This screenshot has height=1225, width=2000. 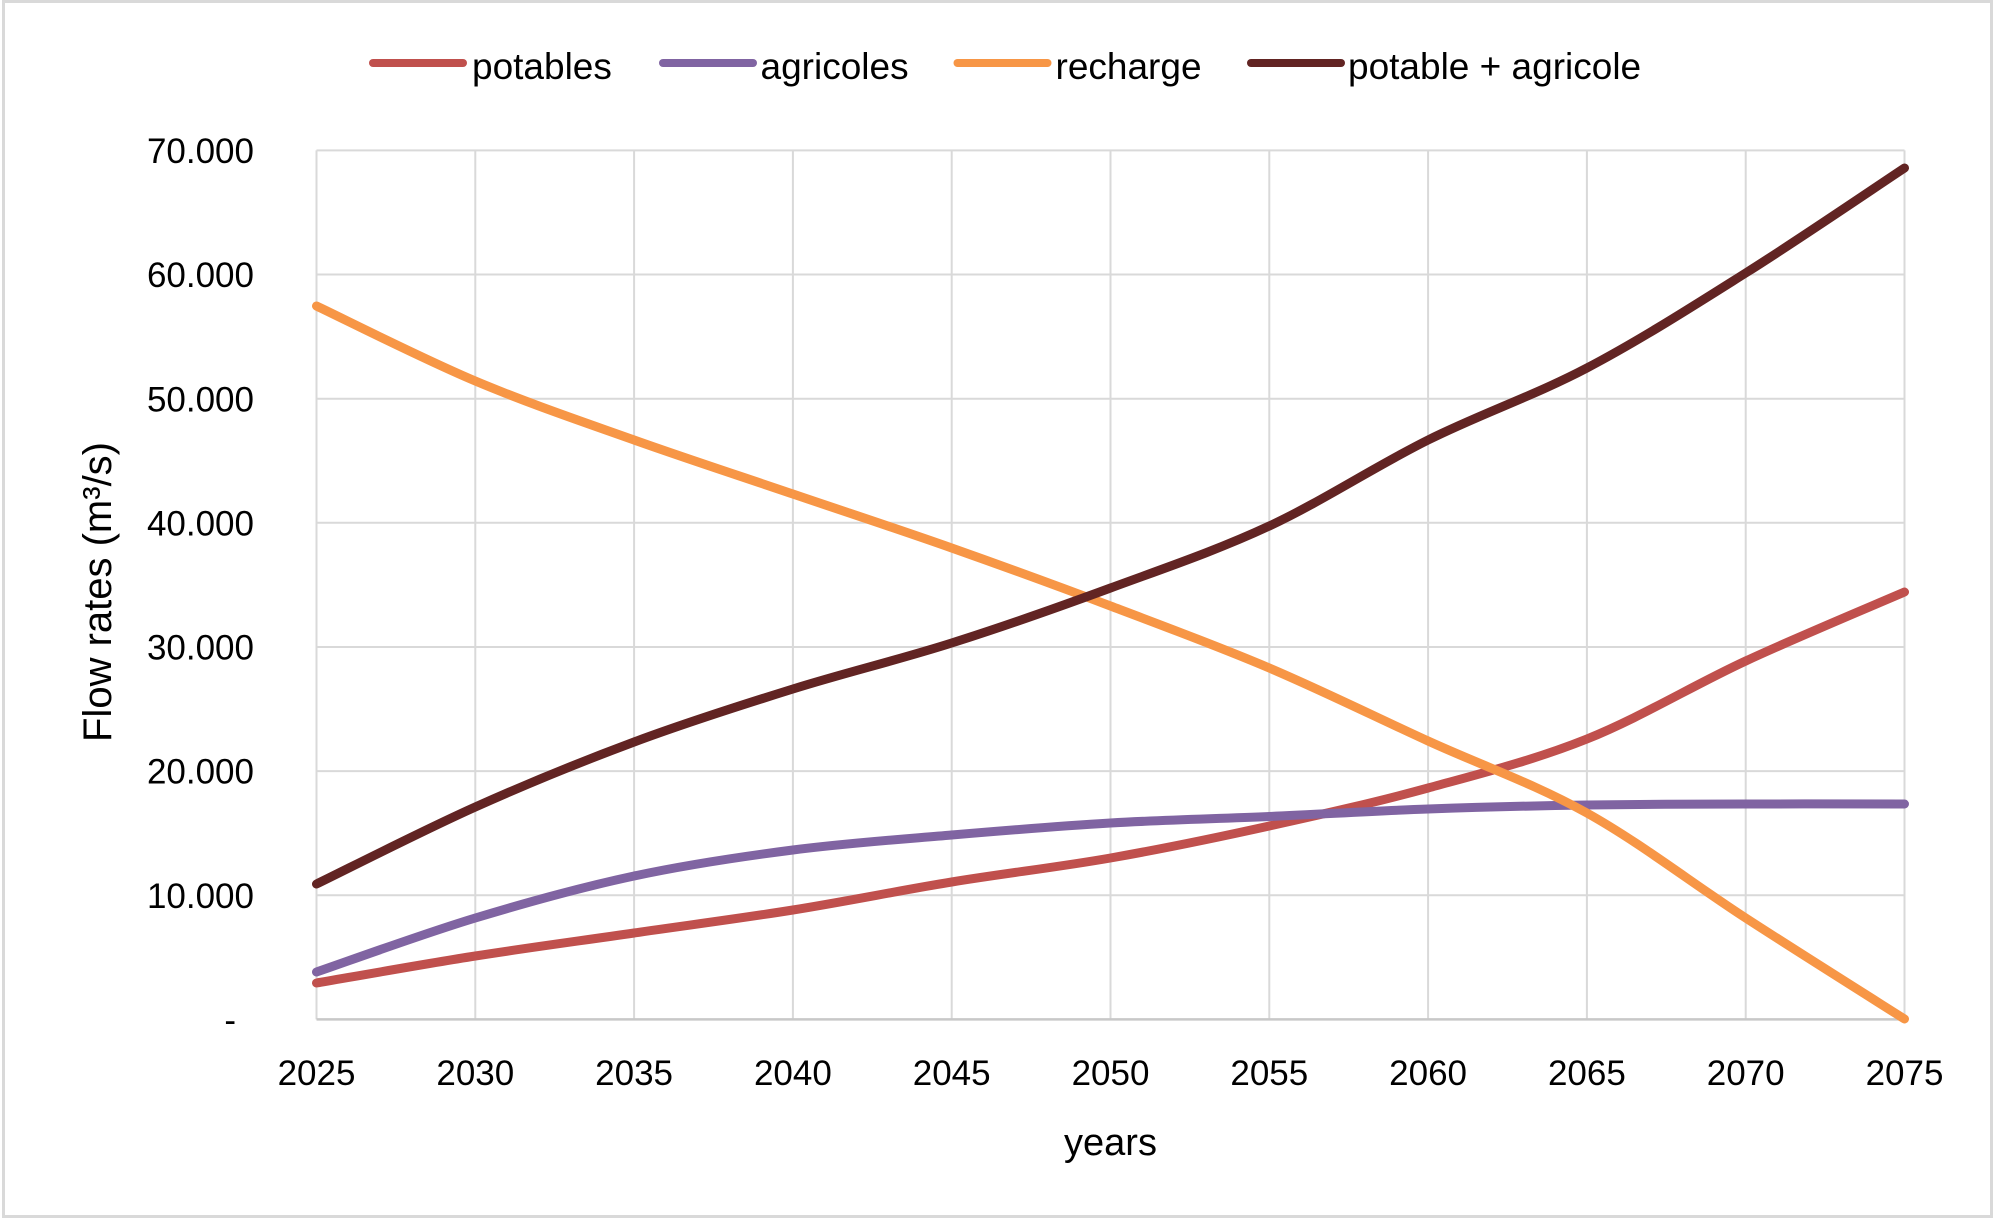 I want to click on svg-text: Flow rates (m³/s), so click(x=98, y=592).